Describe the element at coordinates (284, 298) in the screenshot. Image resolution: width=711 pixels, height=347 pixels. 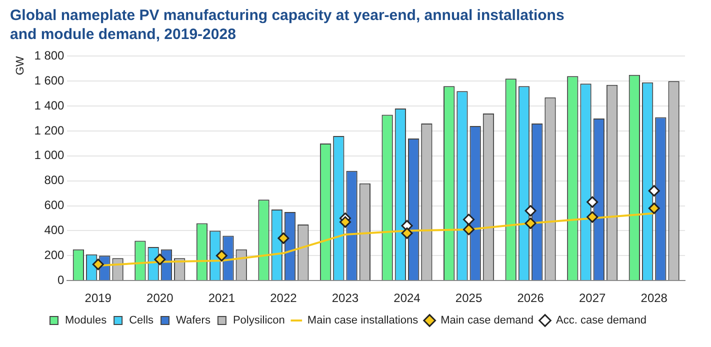
I see `x-tick-label: 2022` at that location.